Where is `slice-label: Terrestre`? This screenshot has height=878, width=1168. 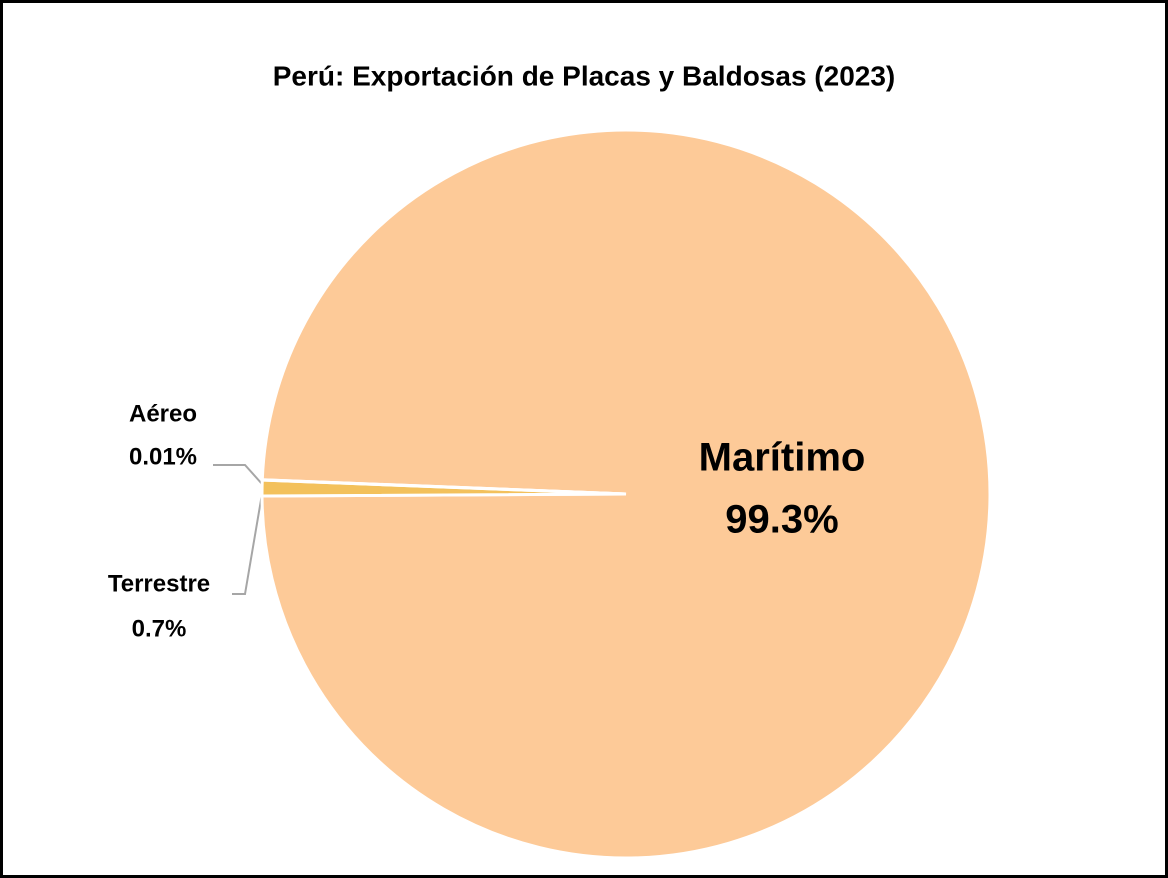
slice-label: Terrestre is located at coordinates (159, 583).